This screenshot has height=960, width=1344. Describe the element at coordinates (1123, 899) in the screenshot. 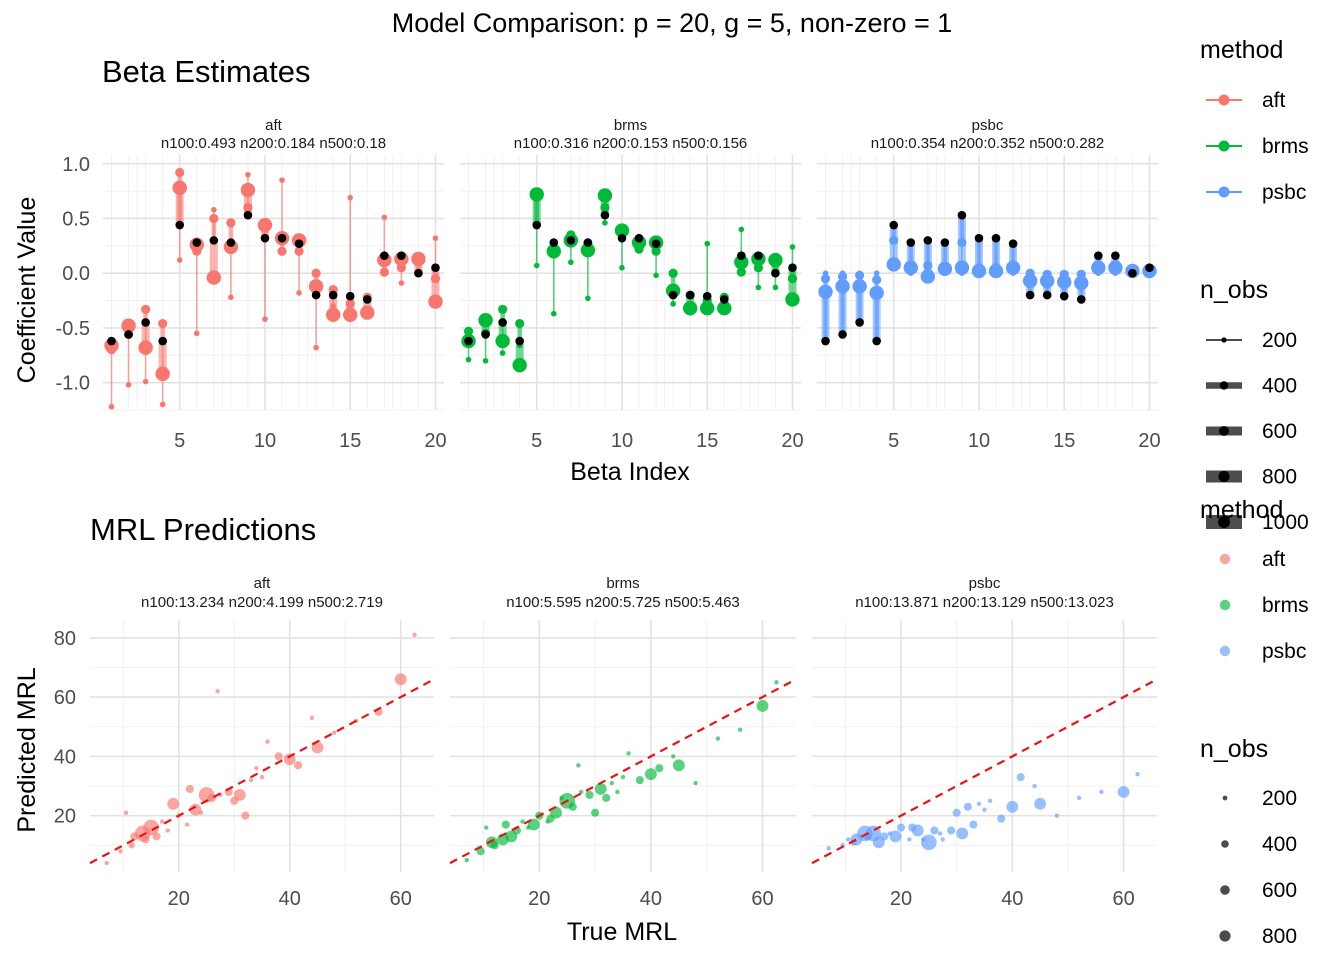

I see `mrl-x-tick-label: 60` at that location.